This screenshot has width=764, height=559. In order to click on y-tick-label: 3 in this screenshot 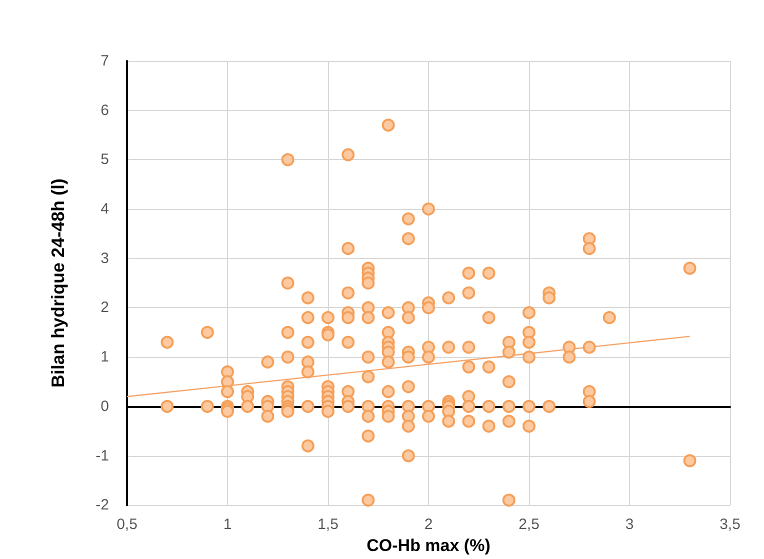, I will do `click(104, 258)`.